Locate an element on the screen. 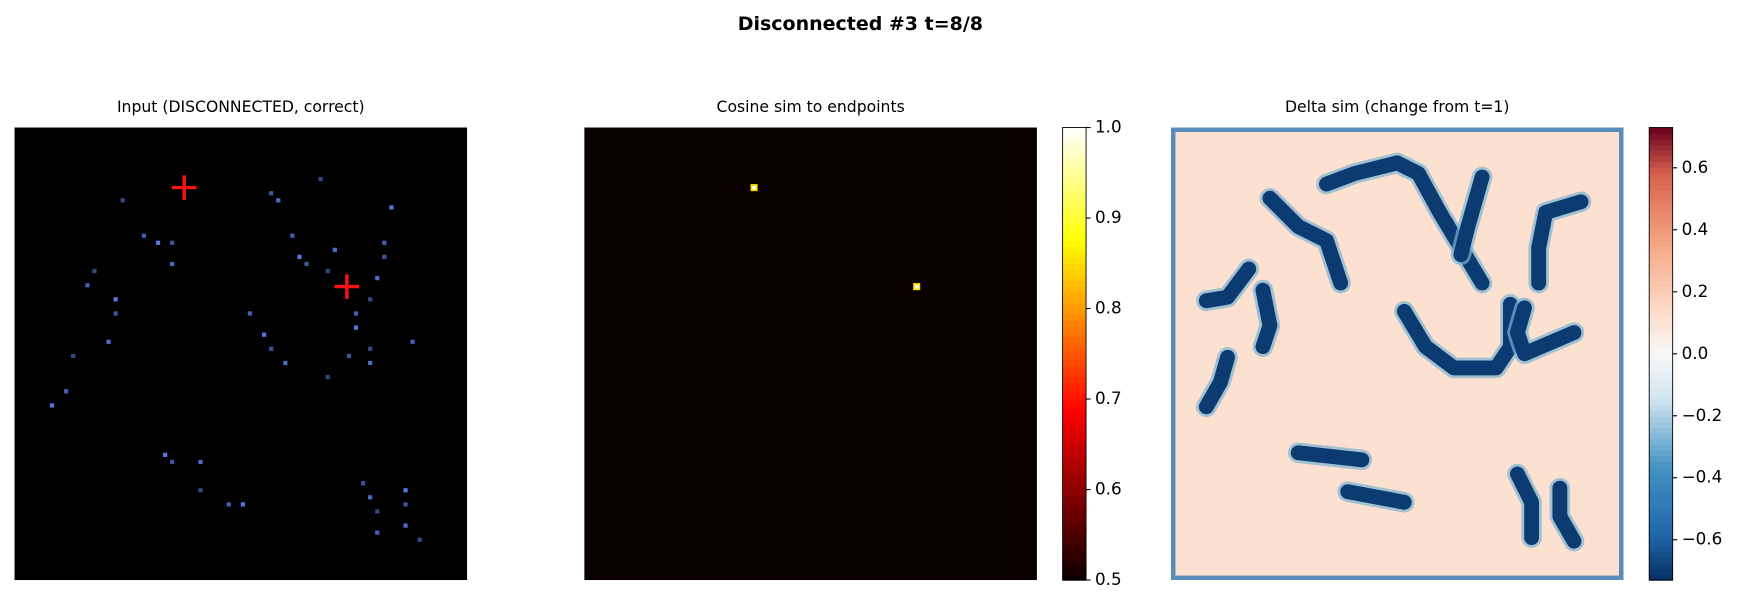  endpoint-marker is located at coordinates (347, 286).